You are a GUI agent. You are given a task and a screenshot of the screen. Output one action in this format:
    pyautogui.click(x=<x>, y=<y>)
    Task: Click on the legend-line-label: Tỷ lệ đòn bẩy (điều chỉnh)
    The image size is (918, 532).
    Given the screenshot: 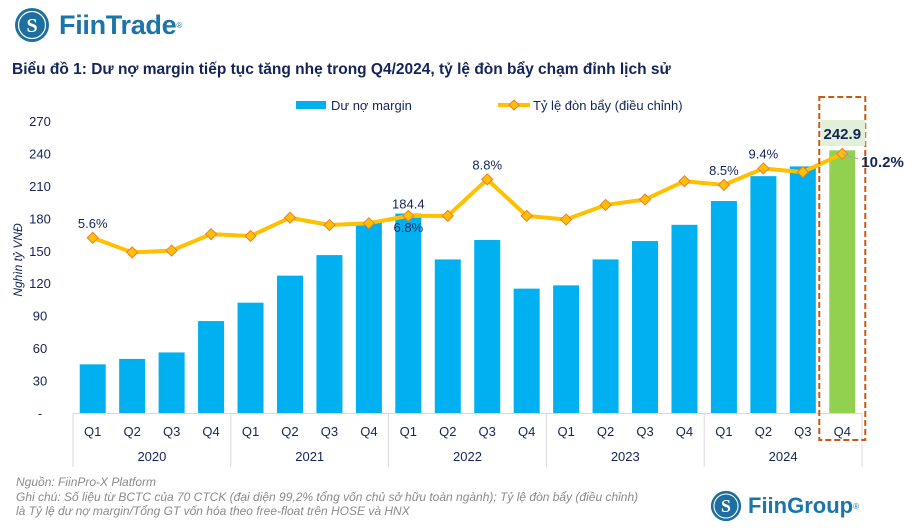 What is the action you would take?
    pyautogui.click(x=608, y=105)
    